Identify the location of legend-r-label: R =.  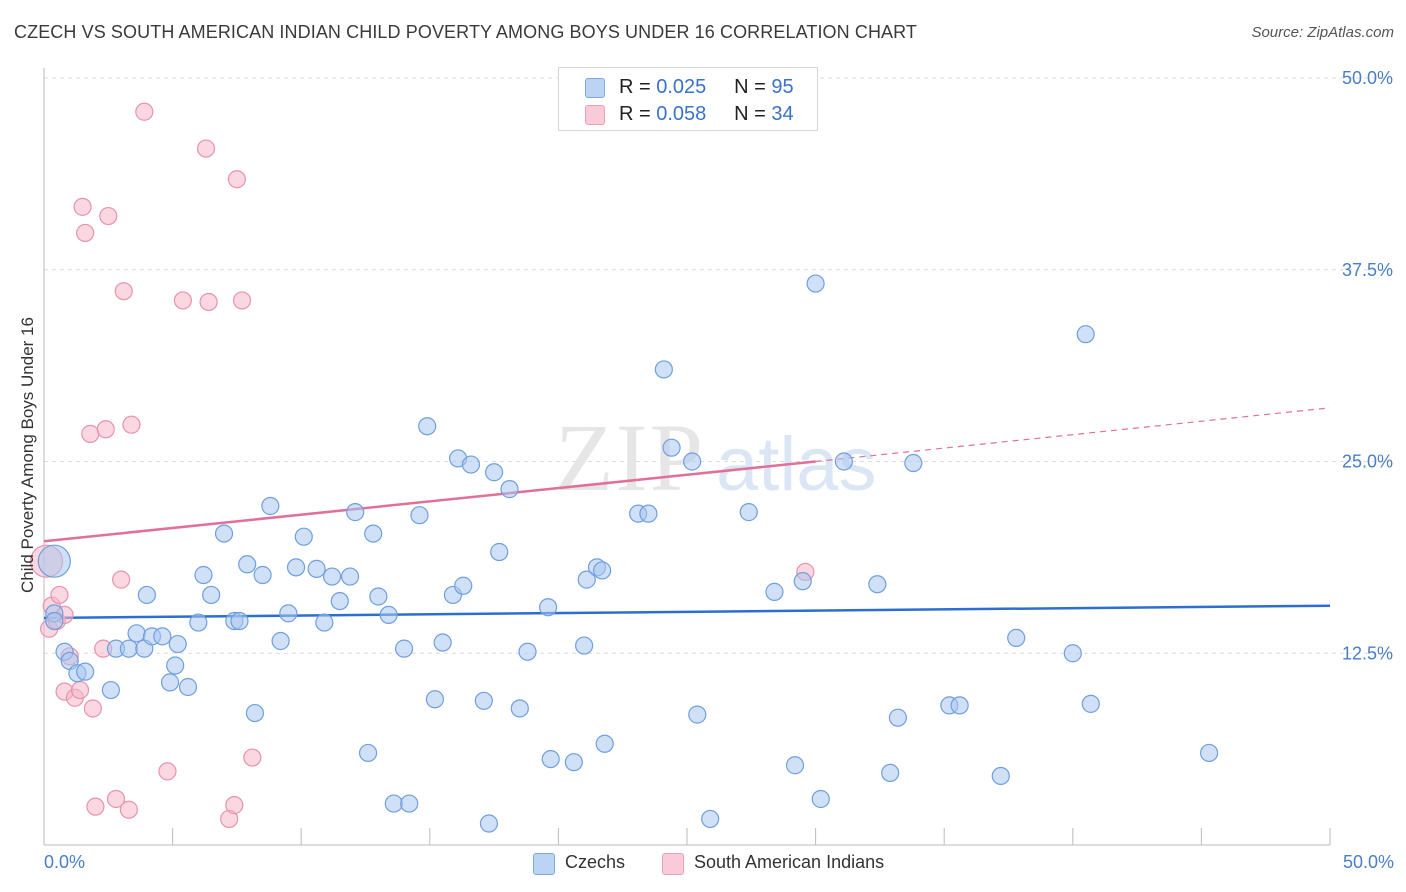
(635, 114).